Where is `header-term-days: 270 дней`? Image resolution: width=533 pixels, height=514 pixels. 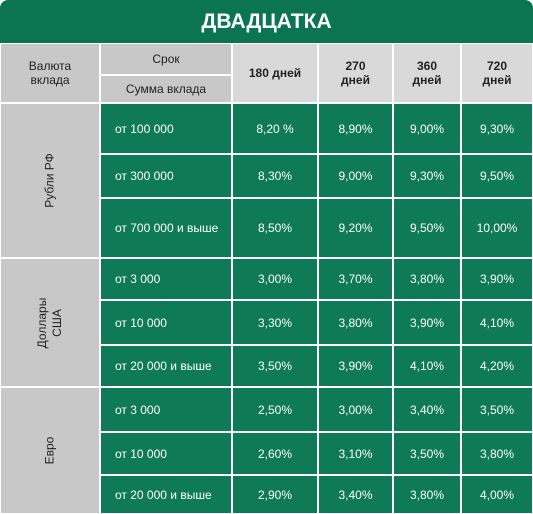
header-term-days: 270 дней is located at coordinates (355, 73).